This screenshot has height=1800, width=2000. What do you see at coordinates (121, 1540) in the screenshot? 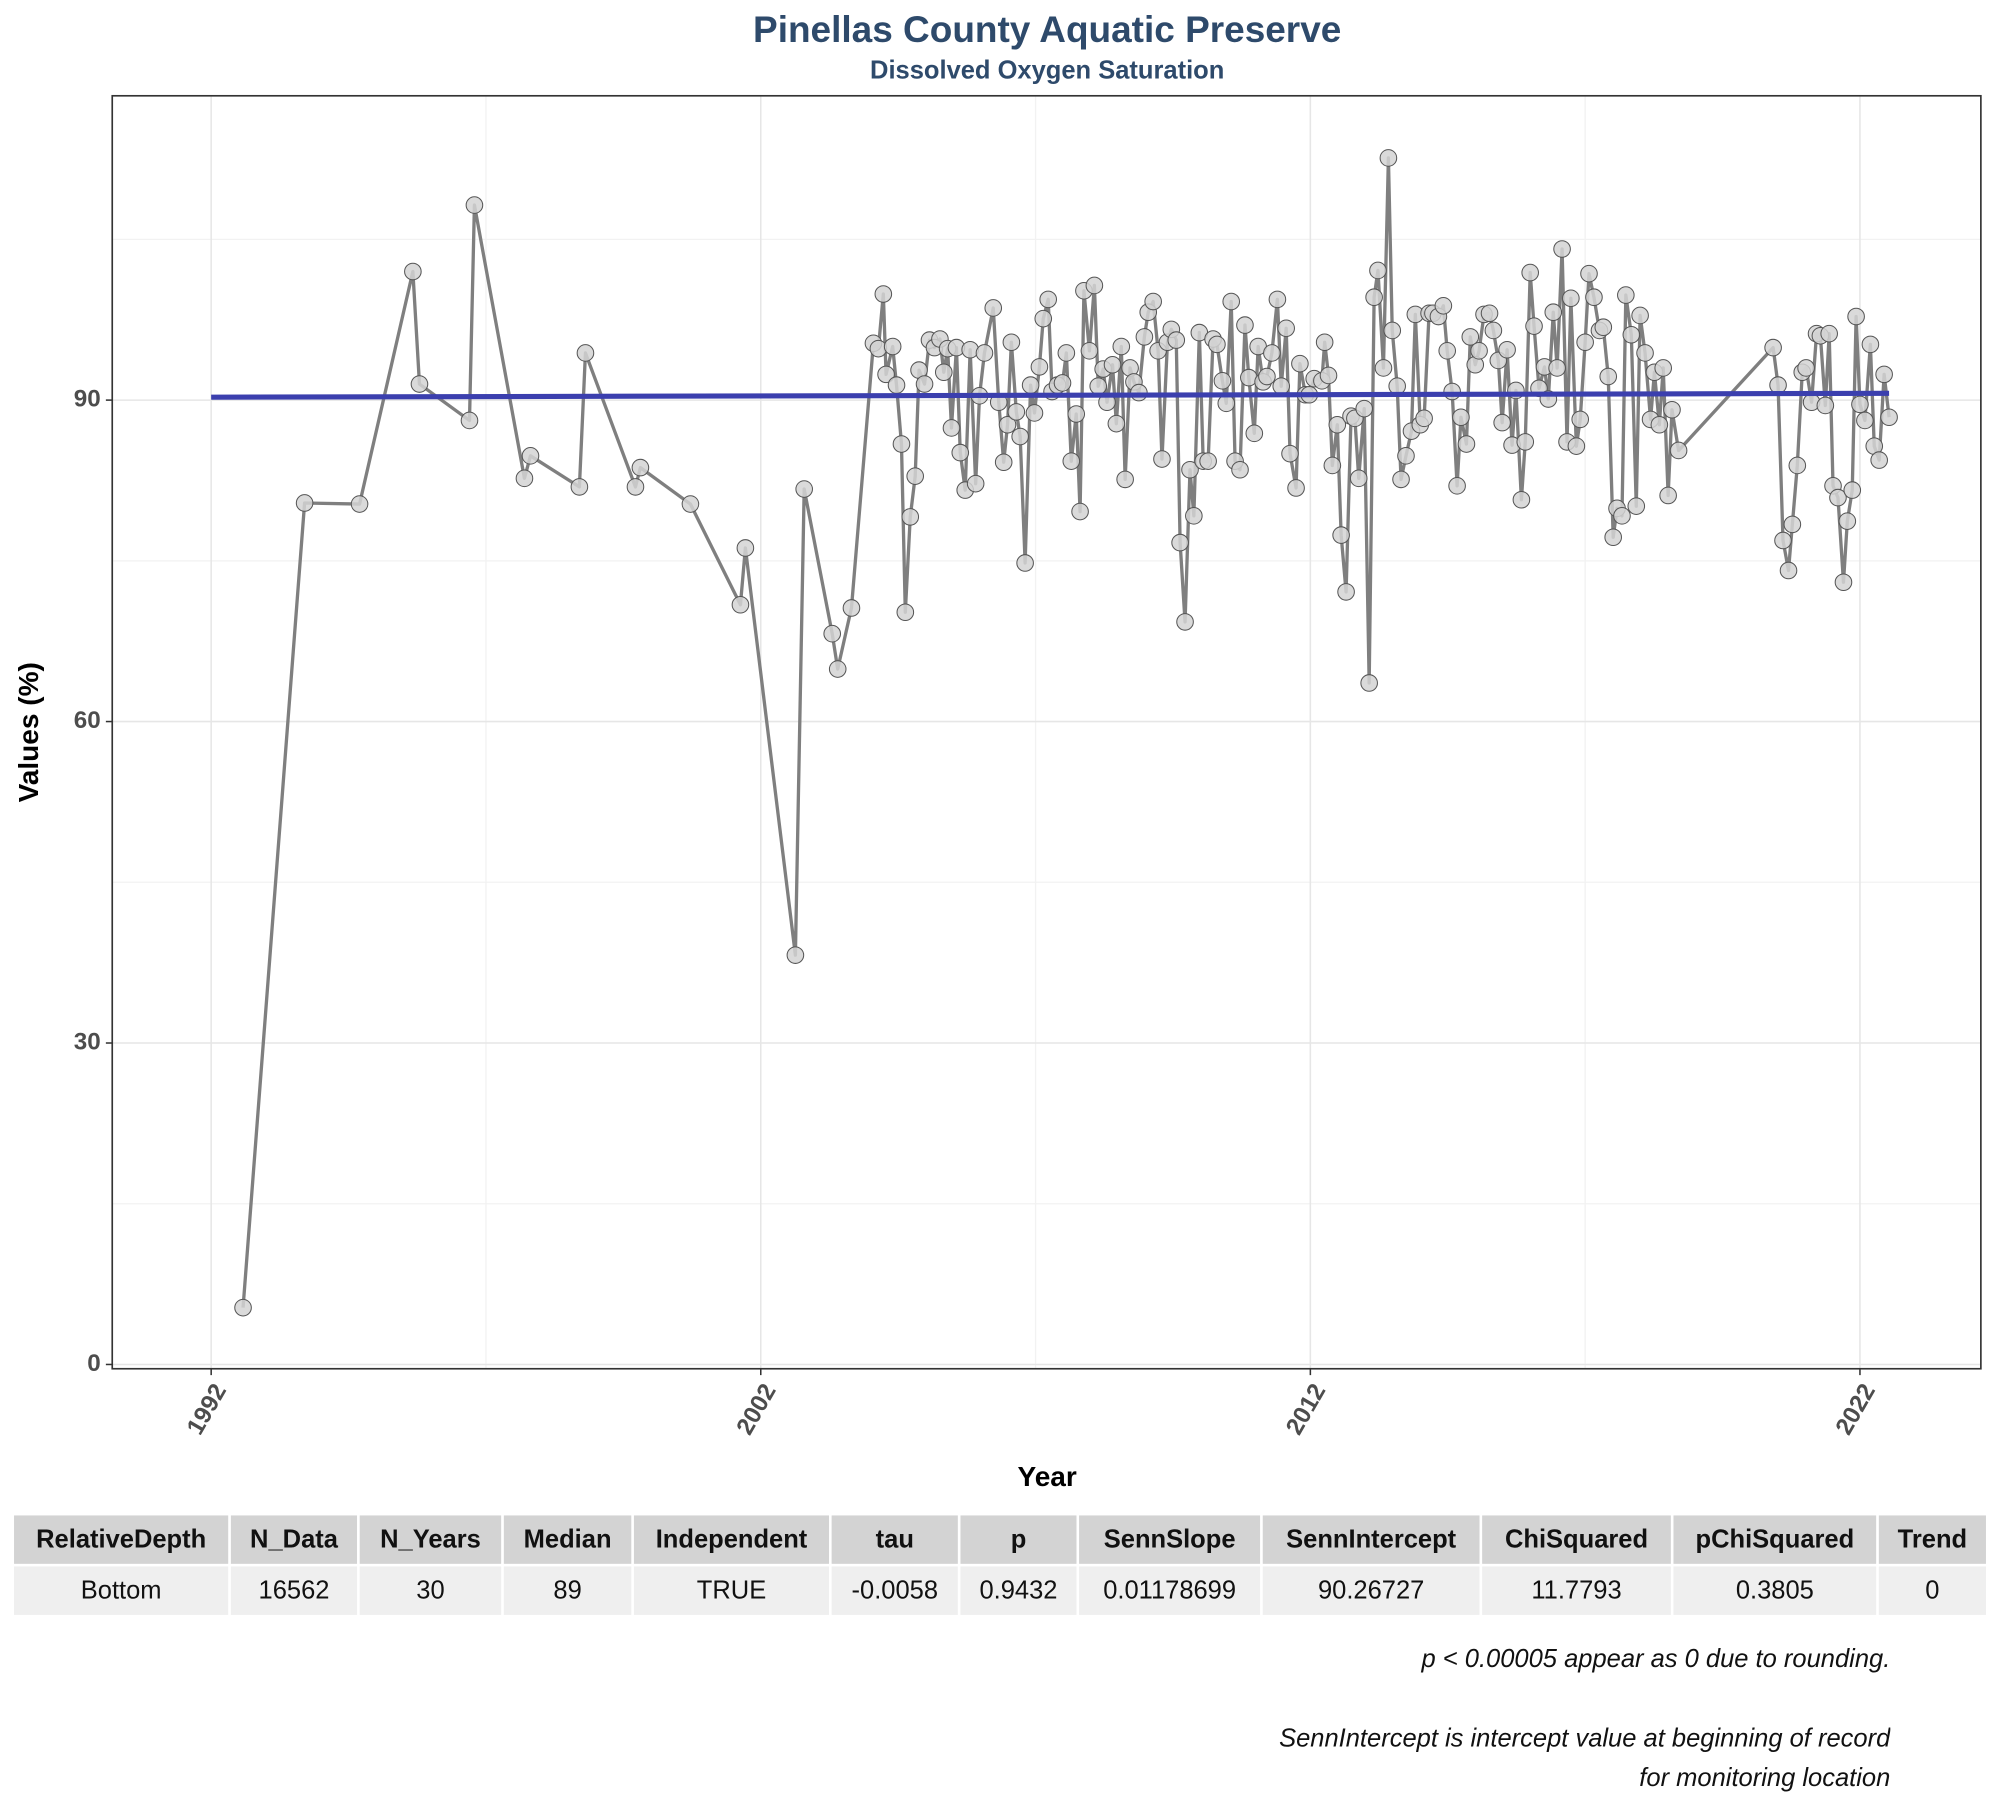
I see `table-header: RelativeDepth` at bounding box center [121, 1540].